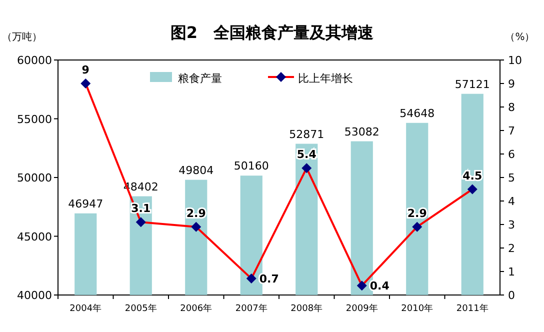 Image resolution: width=544 pixels, height=332 pixels. What do you see at coordinates (306, 155) in the screenshot?
I see `data-label: 5.4` at bounding box center [306, 155].